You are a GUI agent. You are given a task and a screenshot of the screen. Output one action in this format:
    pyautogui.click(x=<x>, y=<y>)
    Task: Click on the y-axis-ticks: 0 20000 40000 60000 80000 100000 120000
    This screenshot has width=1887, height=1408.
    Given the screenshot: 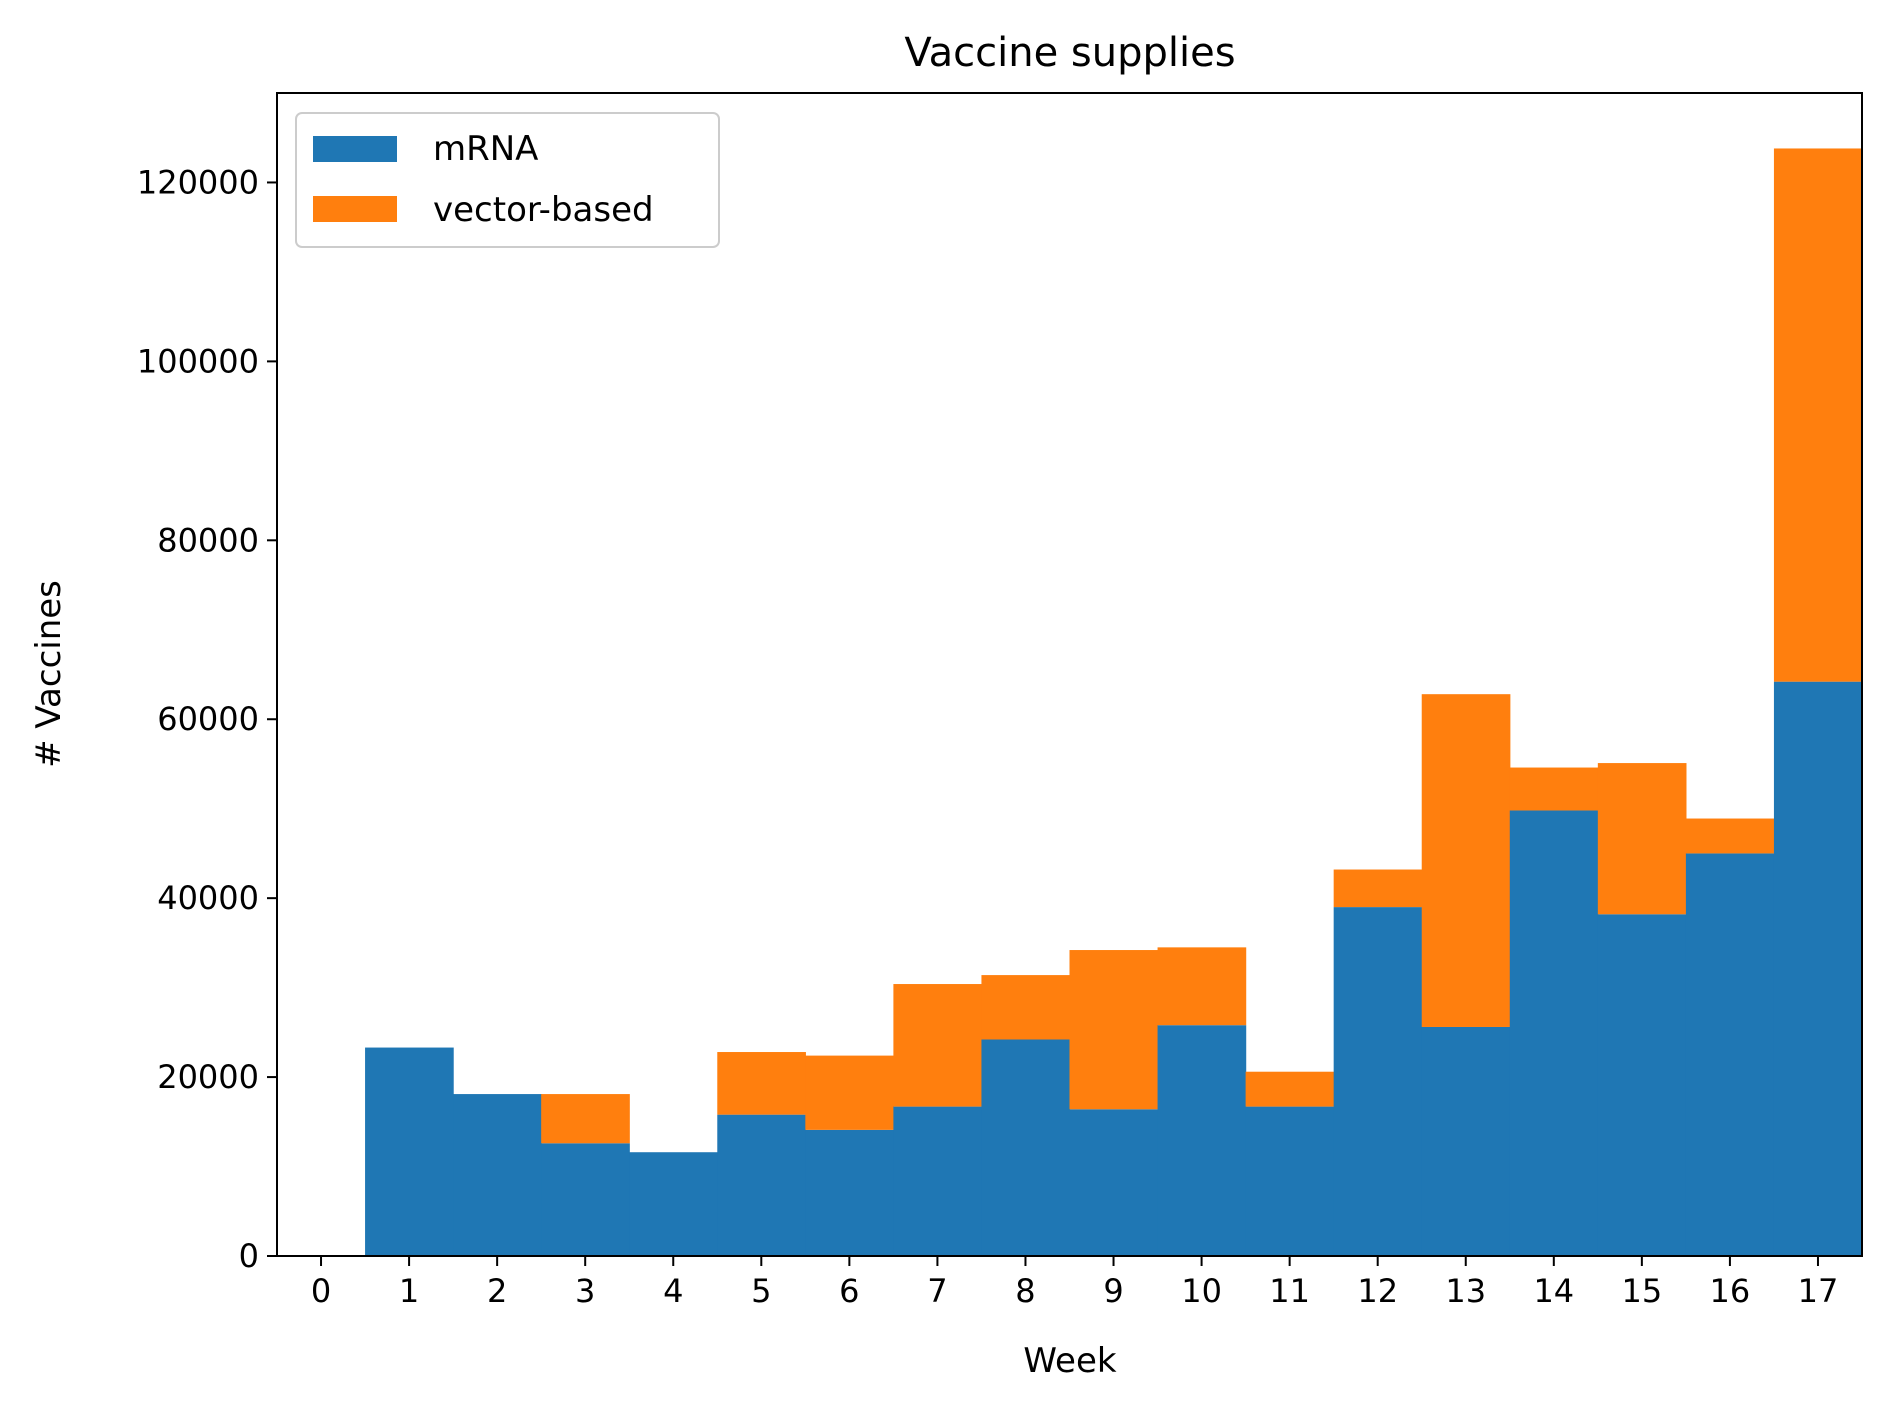 What is the action you would take?
    pyautogui.click(x=207, y=719)
    